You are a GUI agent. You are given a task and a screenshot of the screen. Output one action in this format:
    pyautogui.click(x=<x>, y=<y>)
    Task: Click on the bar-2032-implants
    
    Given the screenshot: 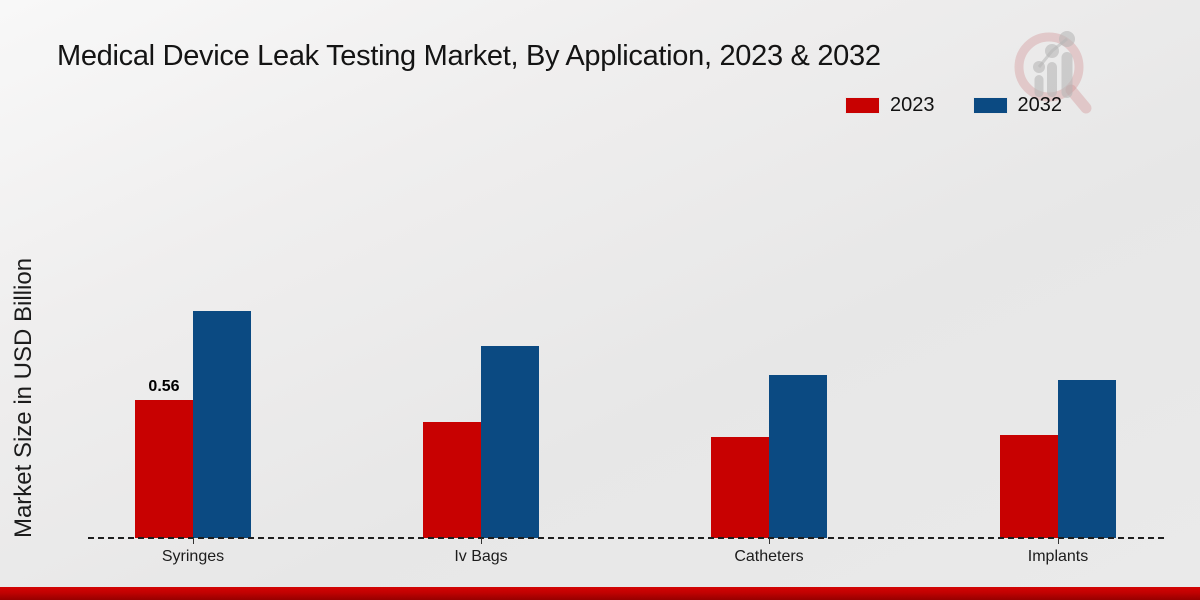 What is the action you would take?
    pyautogui.click(x=1087, y=459)
    